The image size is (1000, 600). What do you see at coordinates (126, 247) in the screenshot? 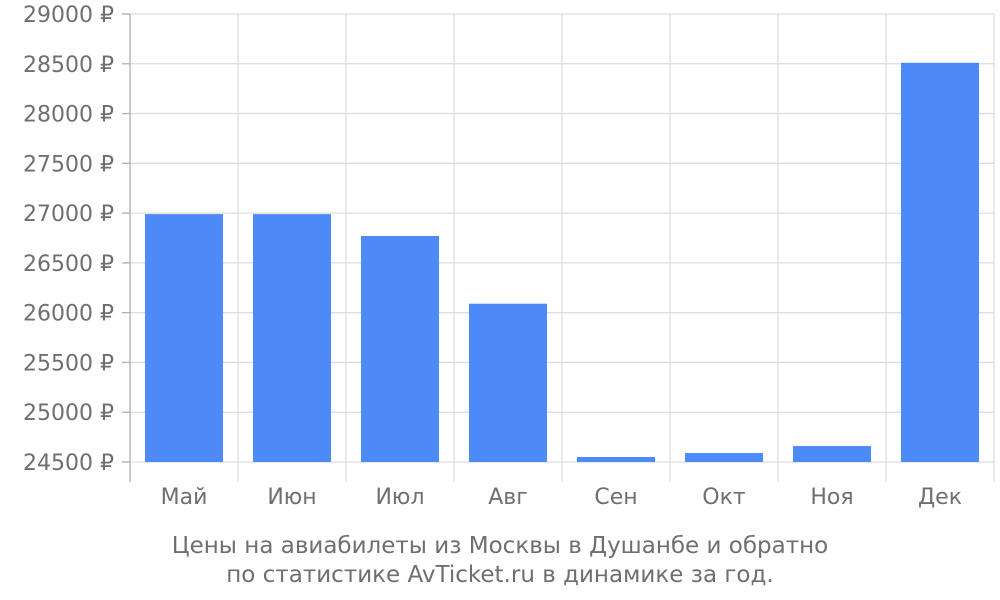
I see `axes` at bounding box center [126, 247].